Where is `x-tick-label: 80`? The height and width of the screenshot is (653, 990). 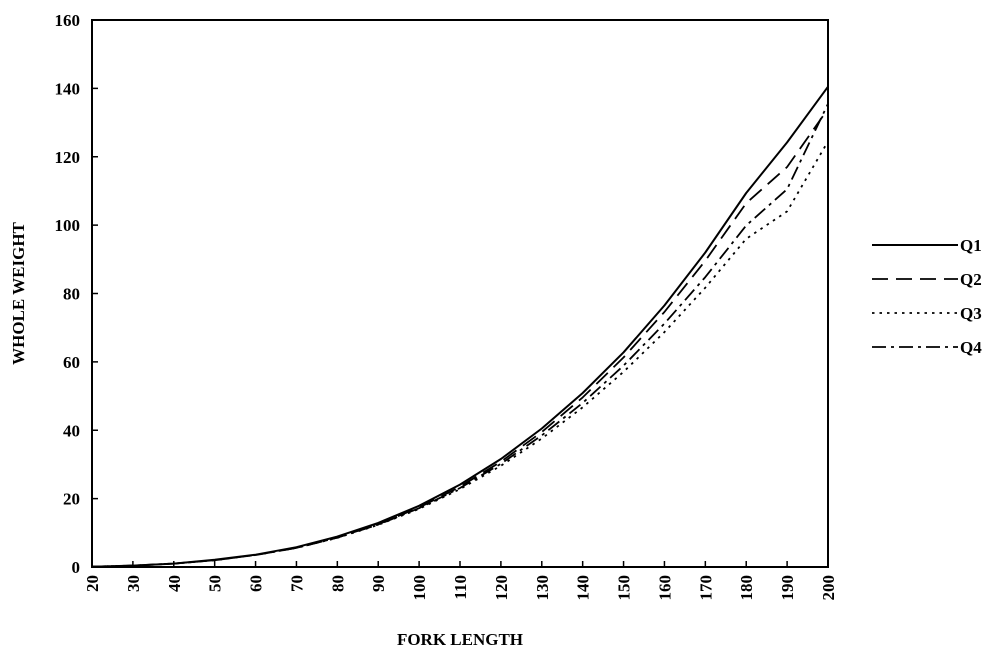
x-tick-label: 80 is located at coordinates (337, 583).